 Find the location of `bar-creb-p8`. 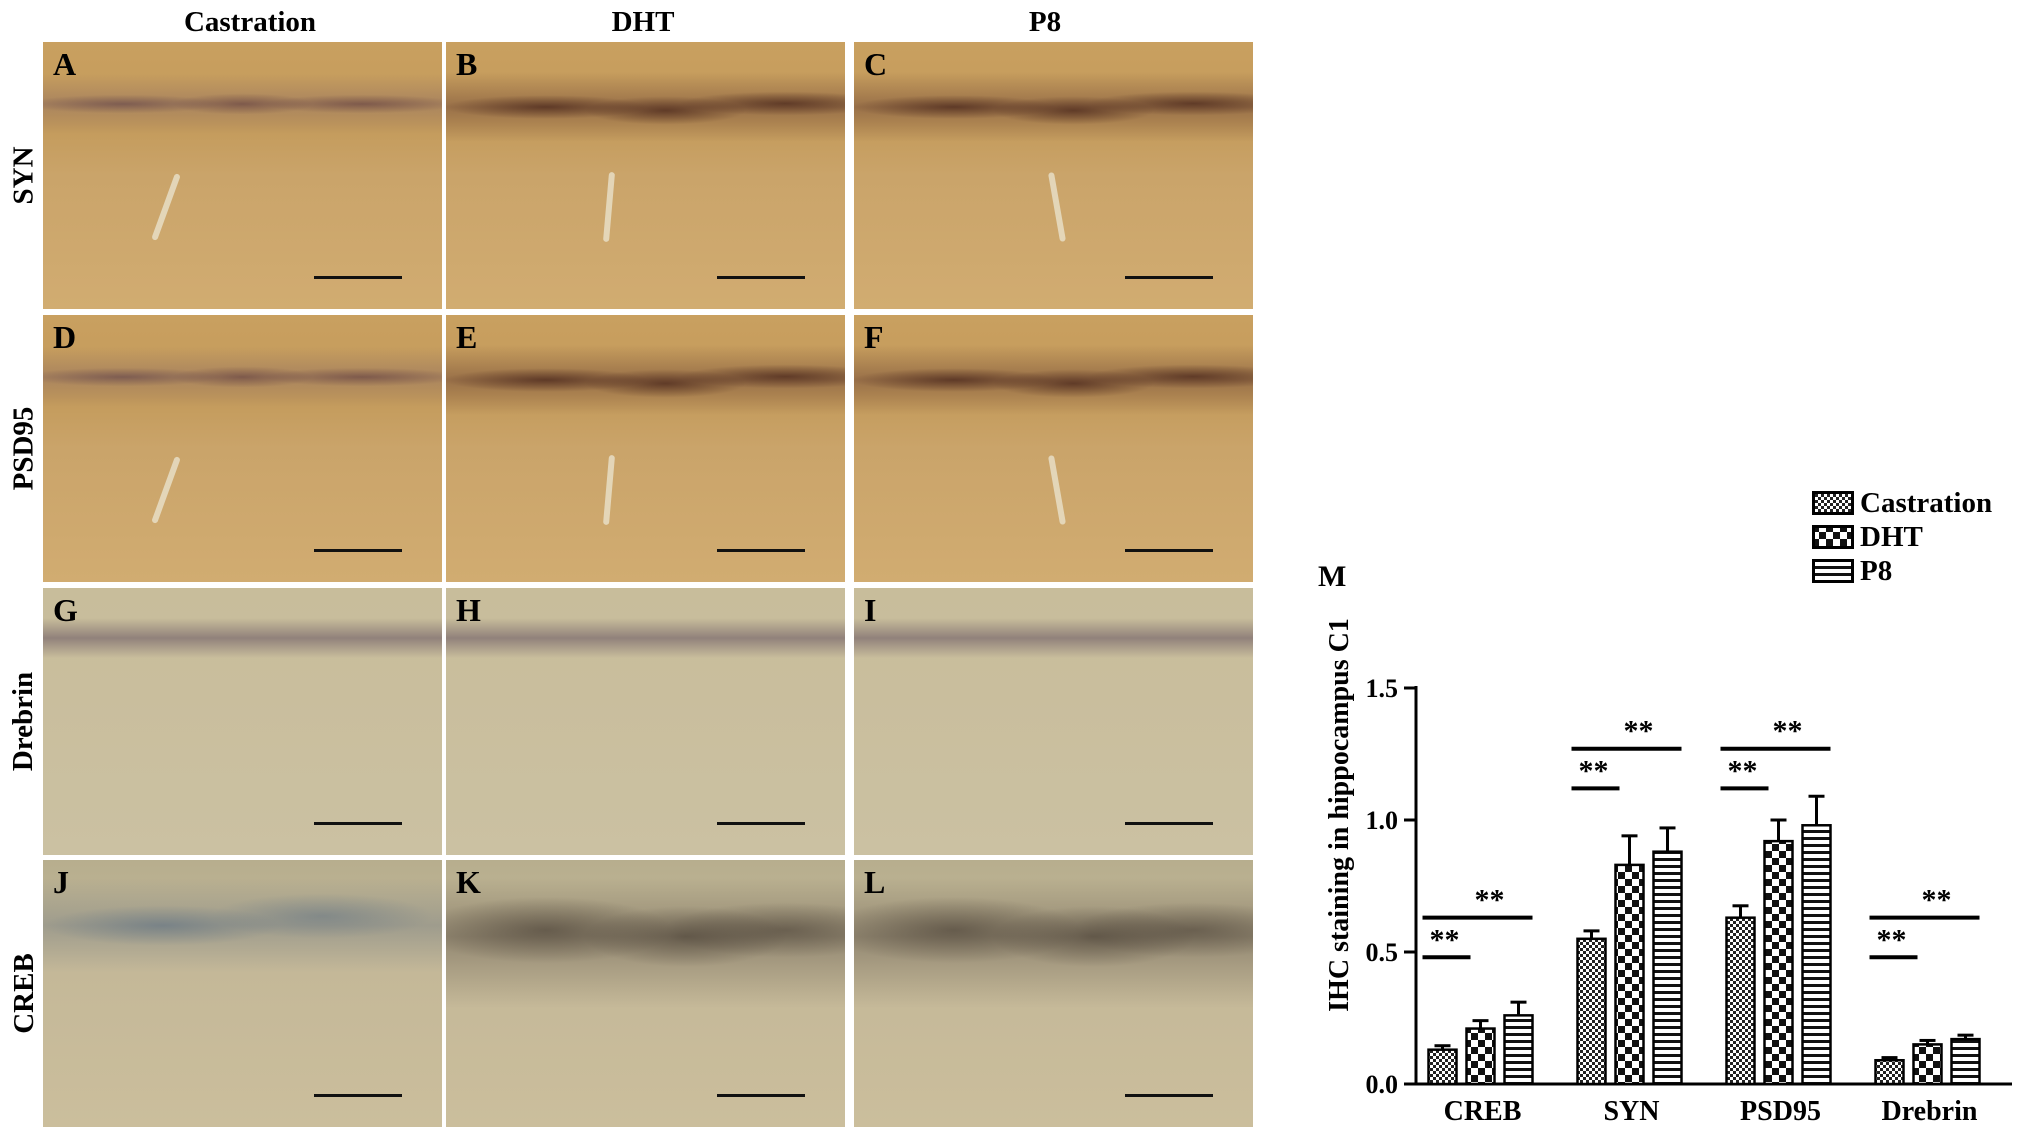

bar-creb-p8 is located at coordinates (1518, 1050).